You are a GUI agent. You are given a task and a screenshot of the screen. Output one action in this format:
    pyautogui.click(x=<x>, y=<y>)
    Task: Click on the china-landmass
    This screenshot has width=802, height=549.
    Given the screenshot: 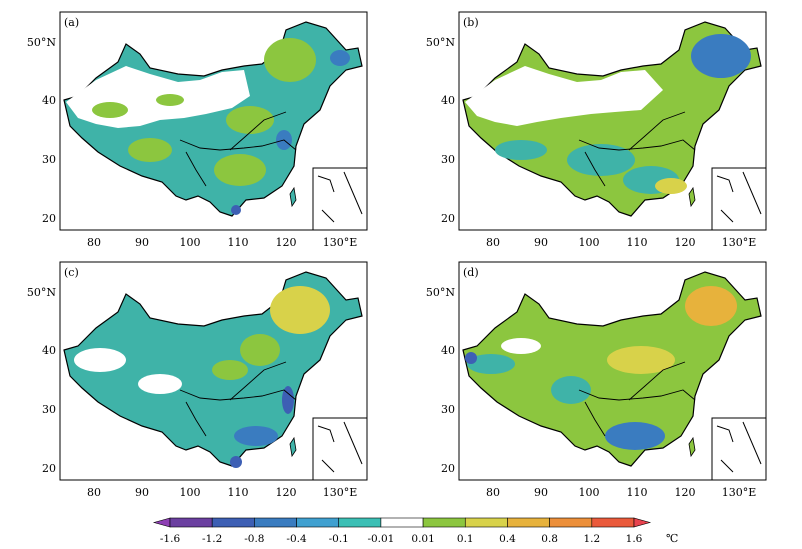 What is the action you would take?
    pyautogui.click(x=612, y=369)
    